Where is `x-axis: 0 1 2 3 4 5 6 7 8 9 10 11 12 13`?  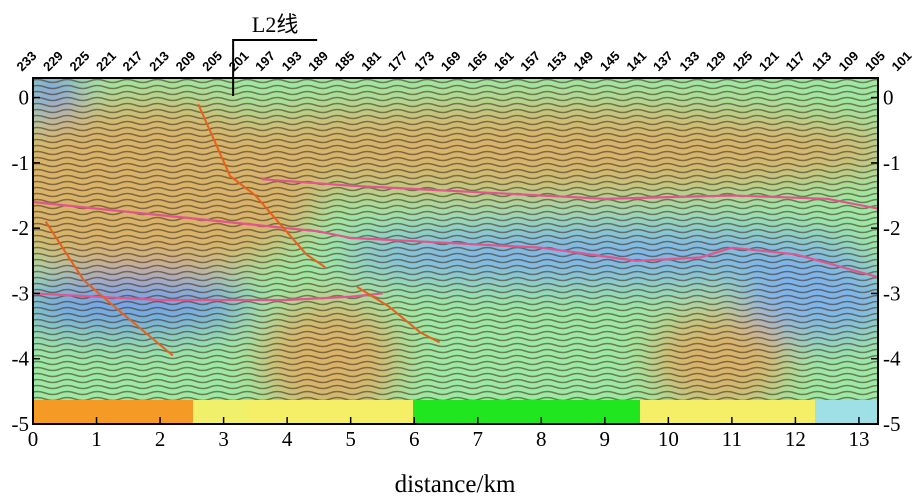
x-axis: 0 1 2 3 4 5 6 7 8 9 10 11 12 13 is located at coordinates (448, 434).